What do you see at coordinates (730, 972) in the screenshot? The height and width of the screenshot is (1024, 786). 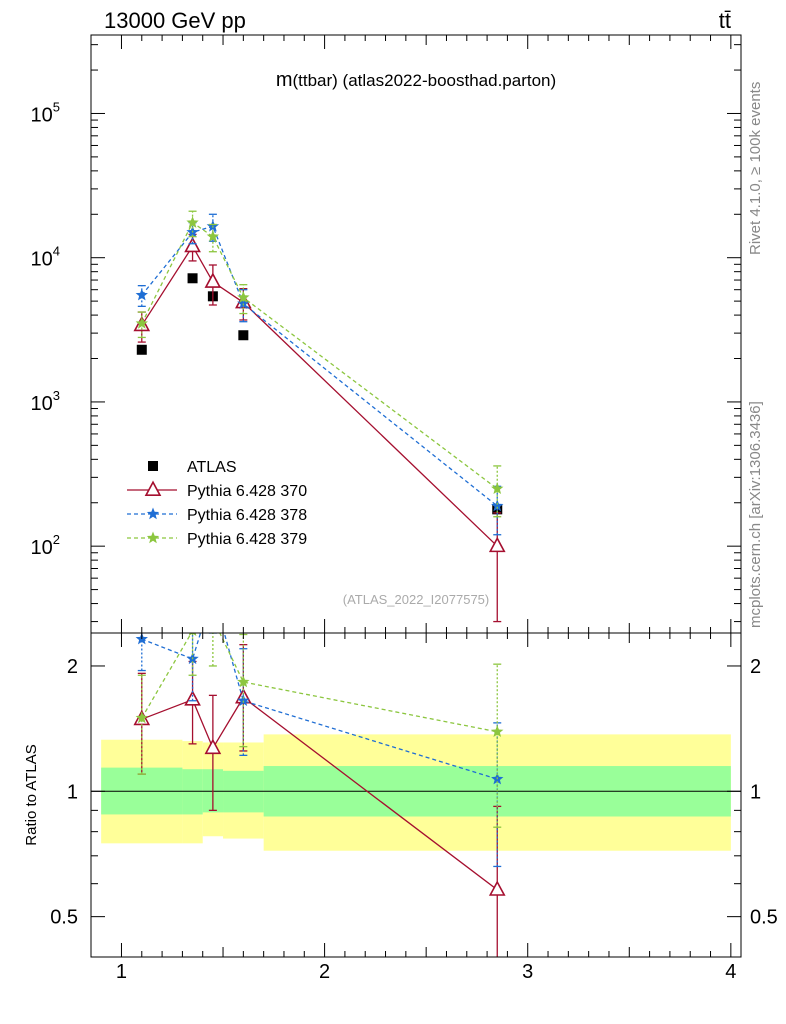 I see `x-tick-label: 4` at bounding box center [730, 972].